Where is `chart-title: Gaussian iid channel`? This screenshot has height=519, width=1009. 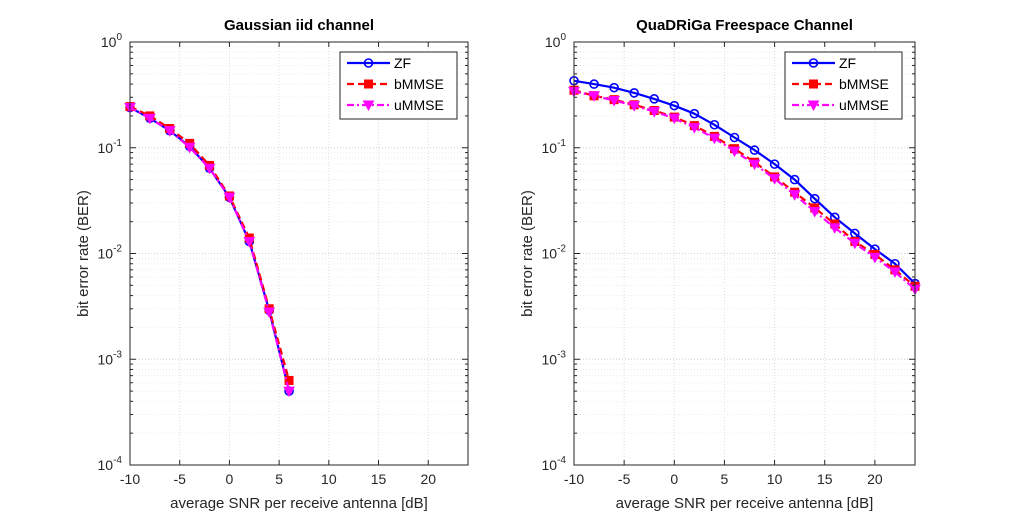 chart-title: Gaussian iid channel is located at coordinates (299, 25).